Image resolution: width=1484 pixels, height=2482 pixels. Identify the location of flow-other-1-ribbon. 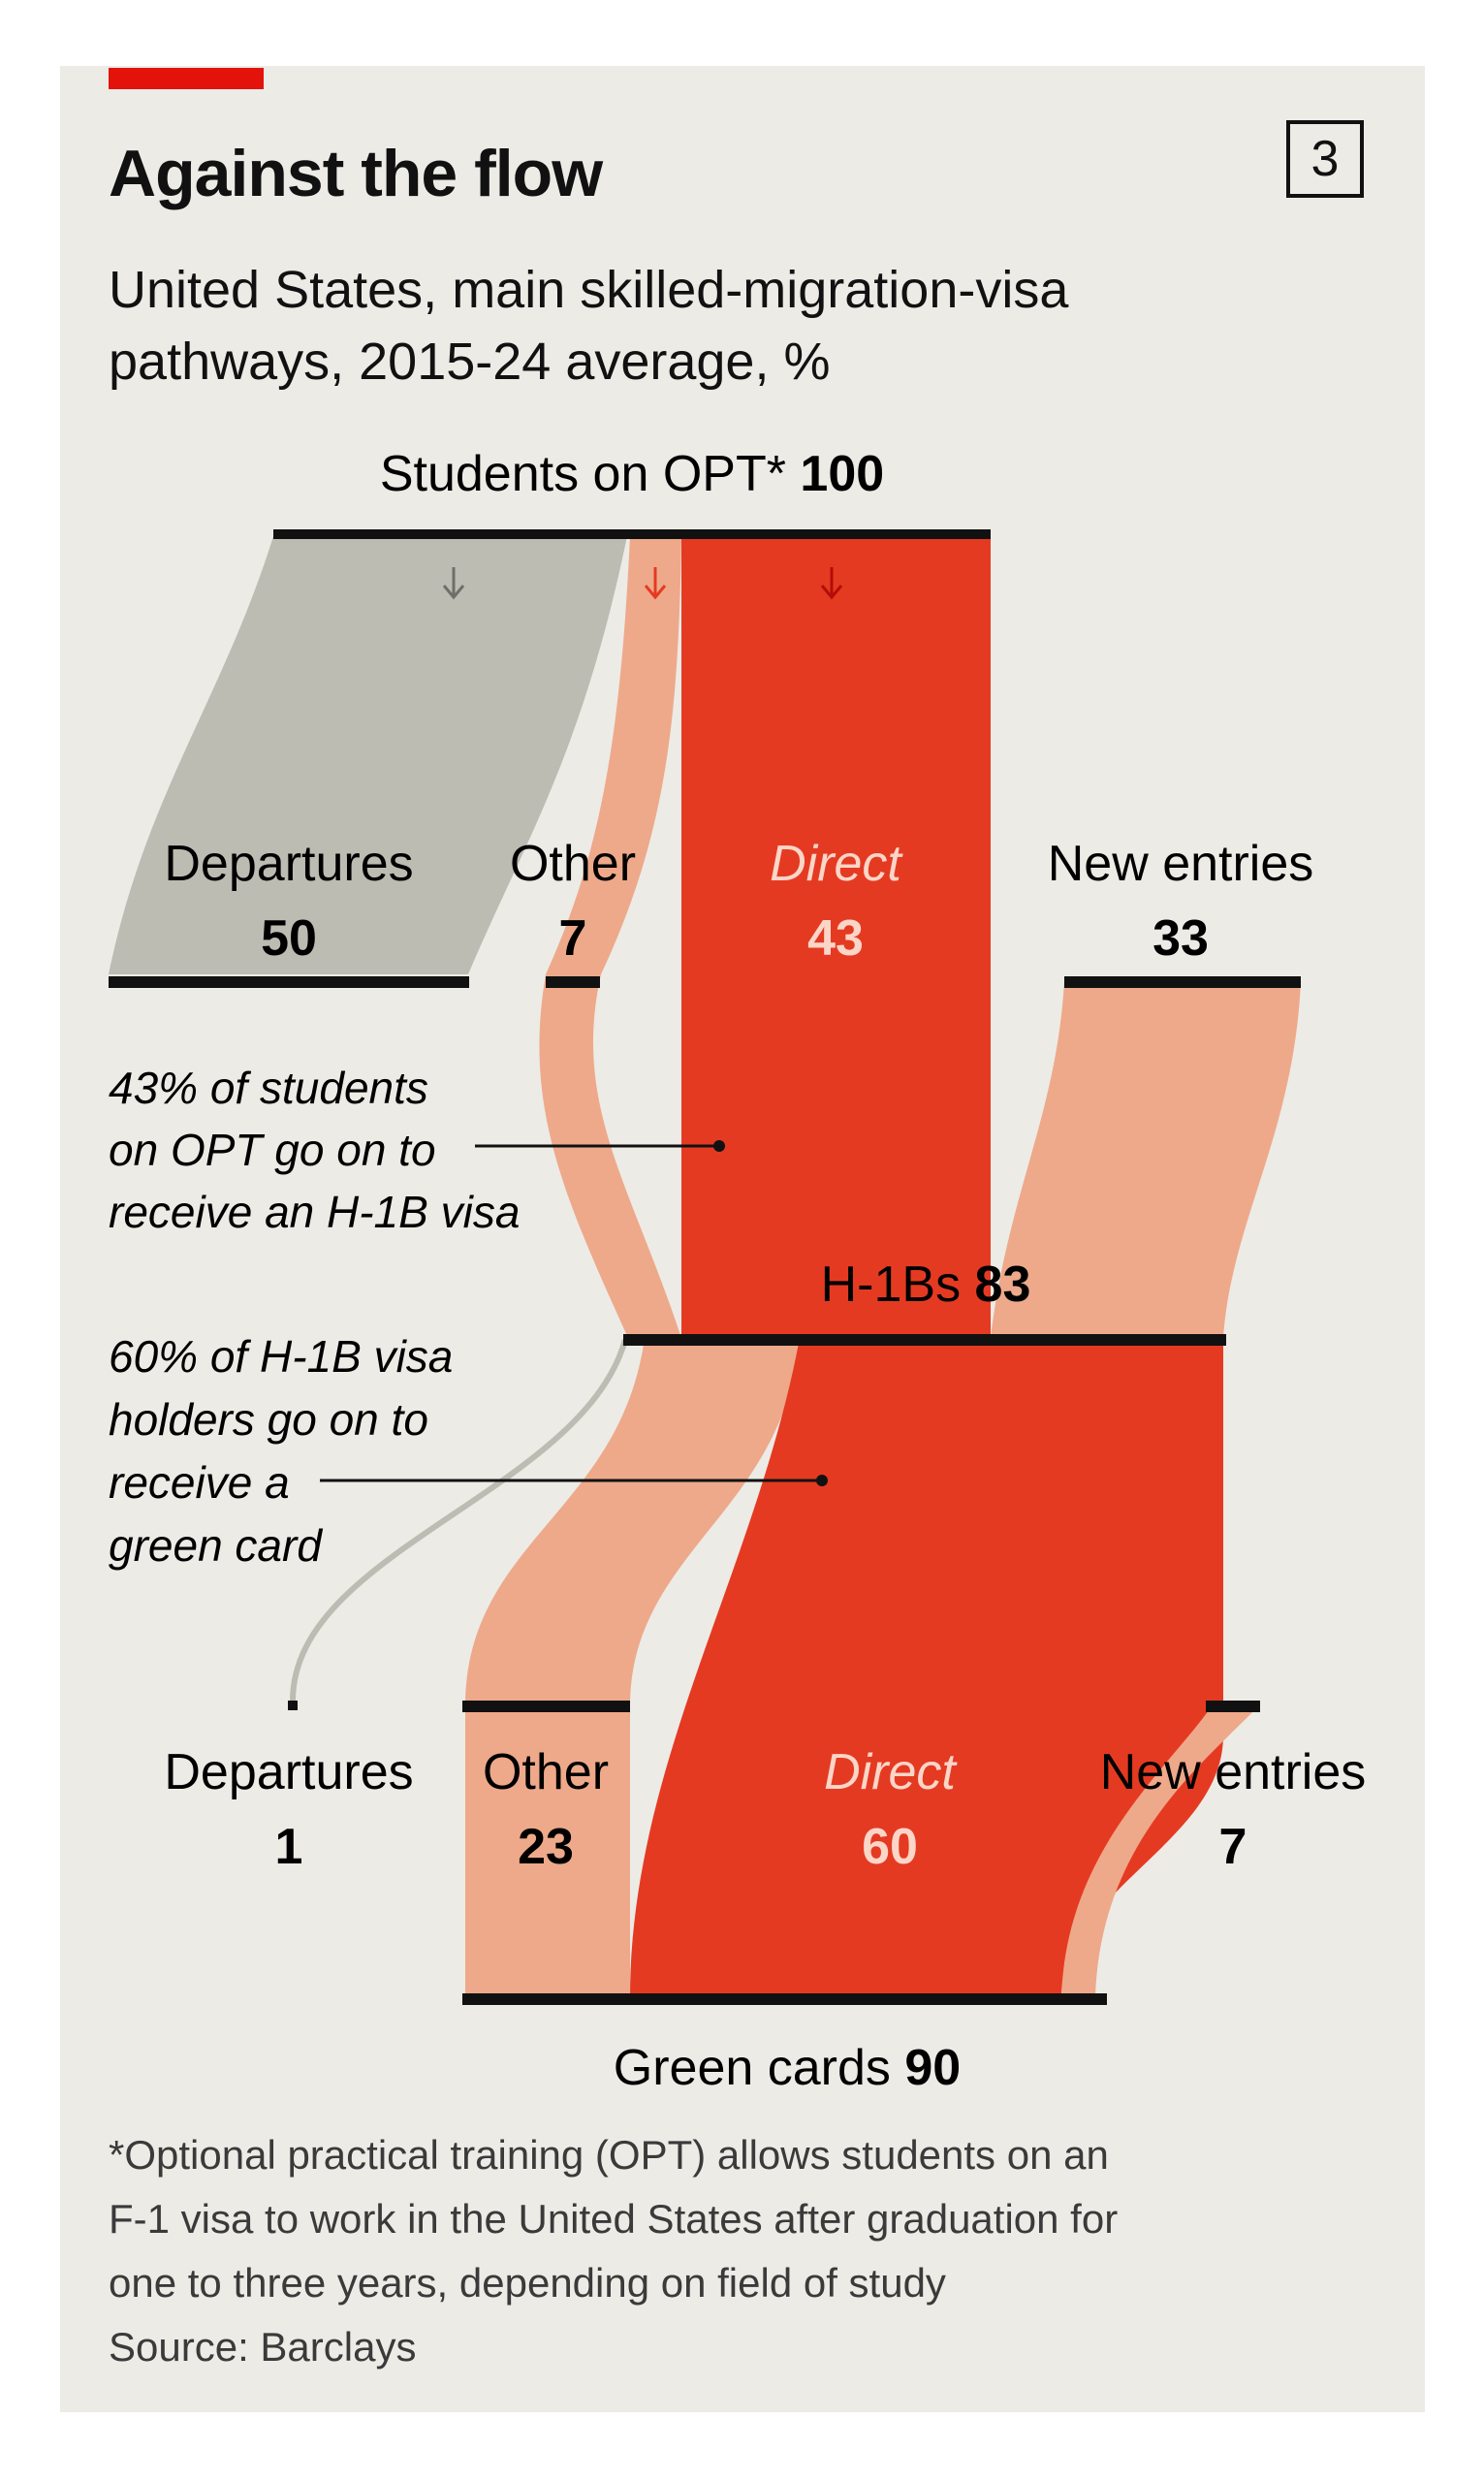
(613, 755).